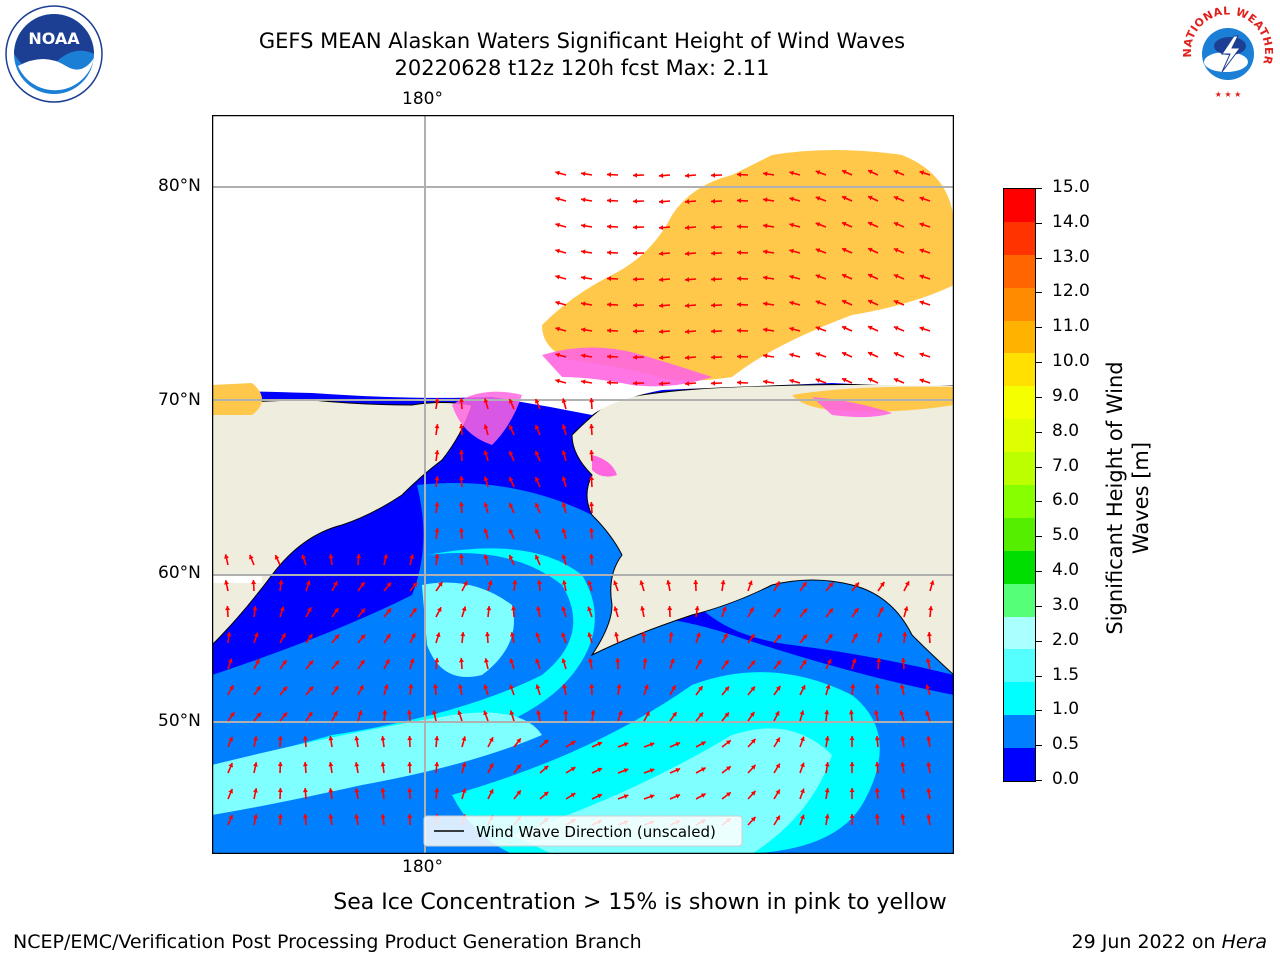 The height and width of the screenshot is (960, 1280). What do you see at coordinates (748, 265) in the screenshot?
I see `sea-ice-yellow` at bounding box center [748, 265].